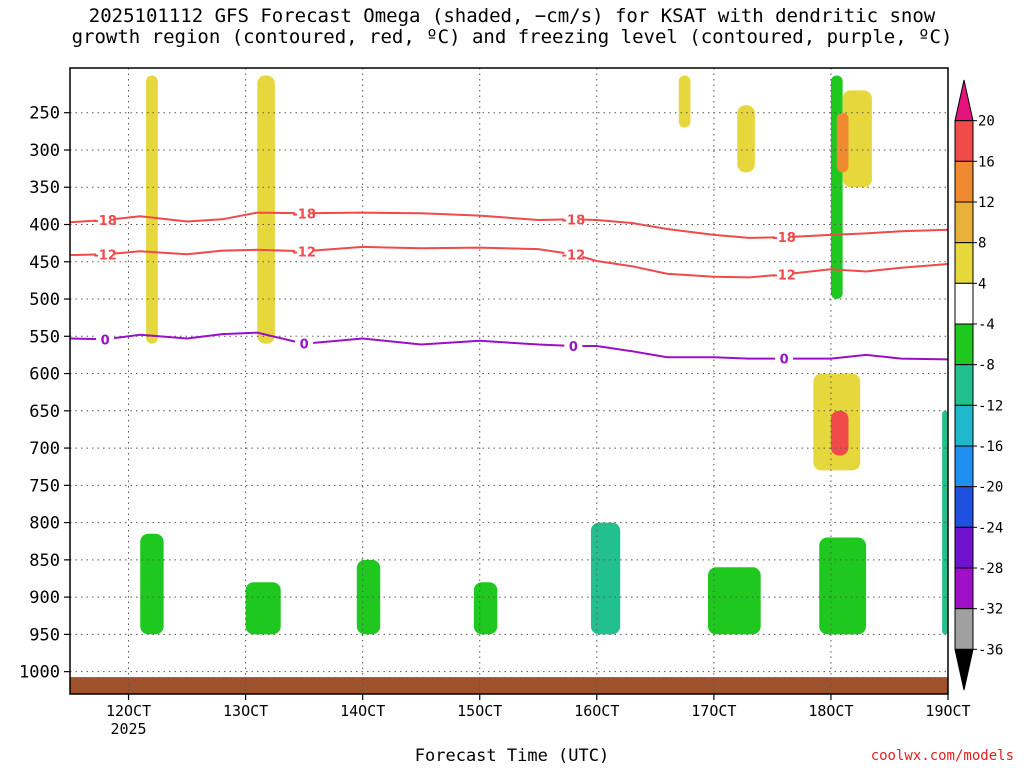 This screenshot has height=768, width=1024. Describe the element at coordinates (990, 569) in the screenshot. I see `colorbar-label-11: -28` at that location.